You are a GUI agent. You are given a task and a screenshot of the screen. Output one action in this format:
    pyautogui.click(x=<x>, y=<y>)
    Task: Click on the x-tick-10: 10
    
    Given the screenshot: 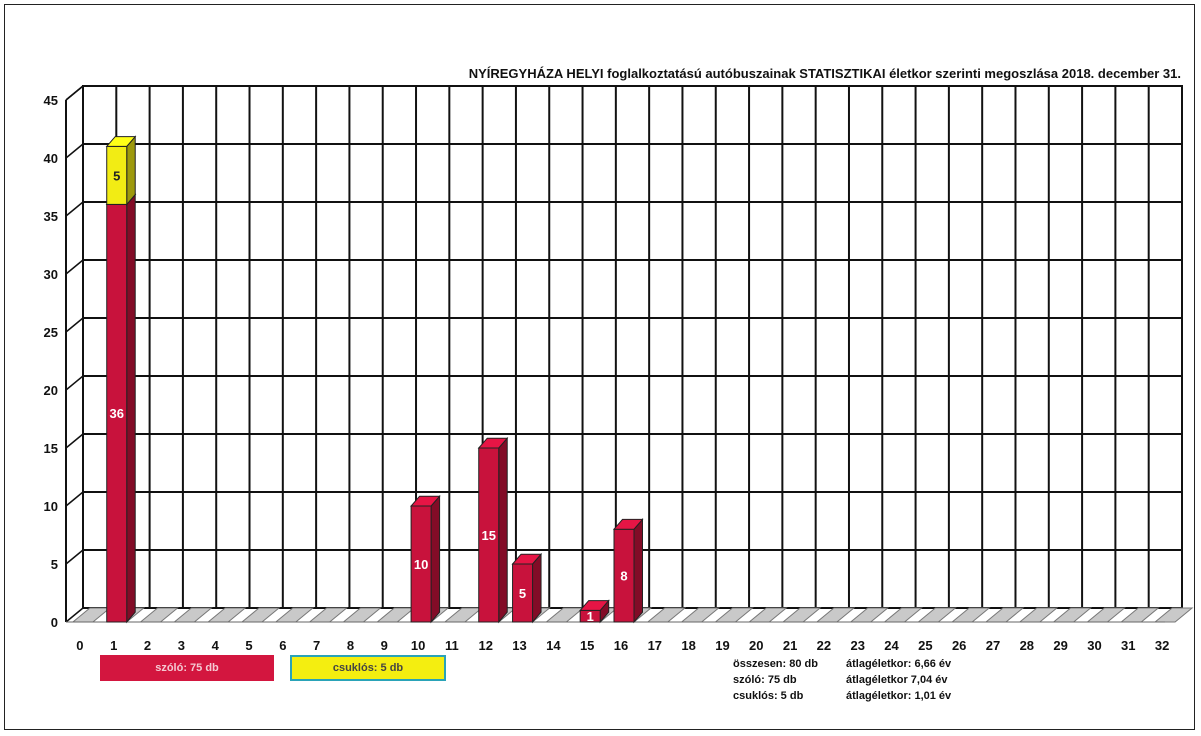 What is the action you would take?
    pyautogui.click(x=418, y=645)
    